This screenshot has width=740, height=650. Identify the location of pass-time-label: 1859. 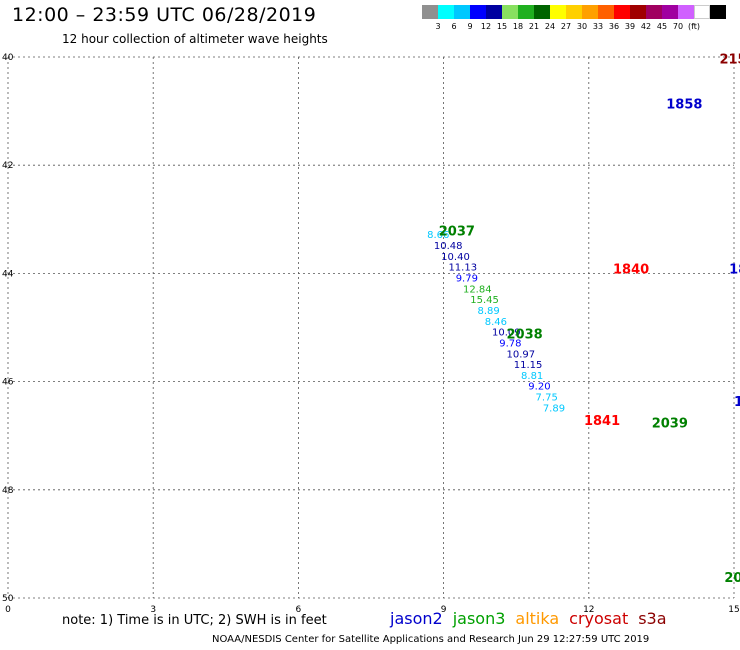
(734, 269).